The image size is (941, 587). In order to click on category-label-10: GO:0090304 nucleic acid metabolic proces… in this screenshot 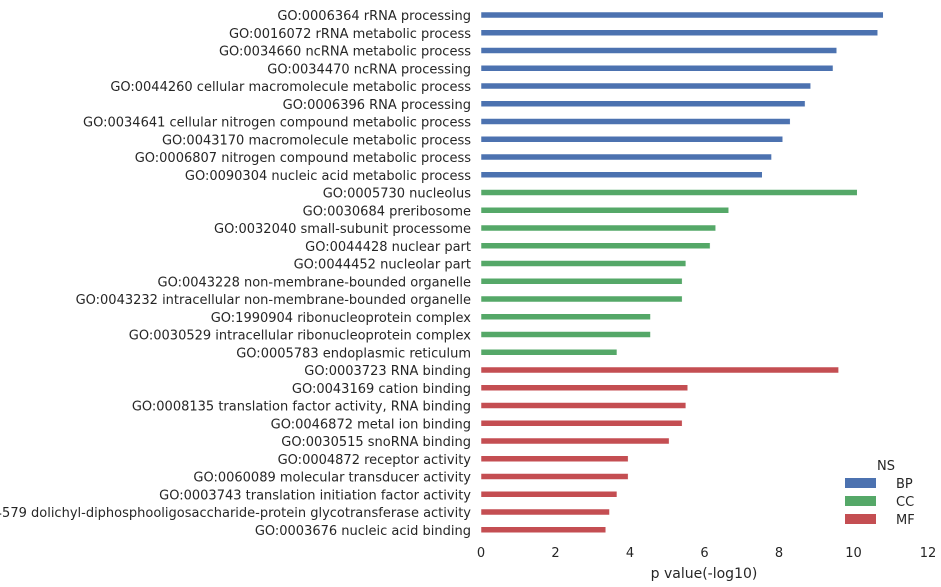, I will do `click(328, 176)`.